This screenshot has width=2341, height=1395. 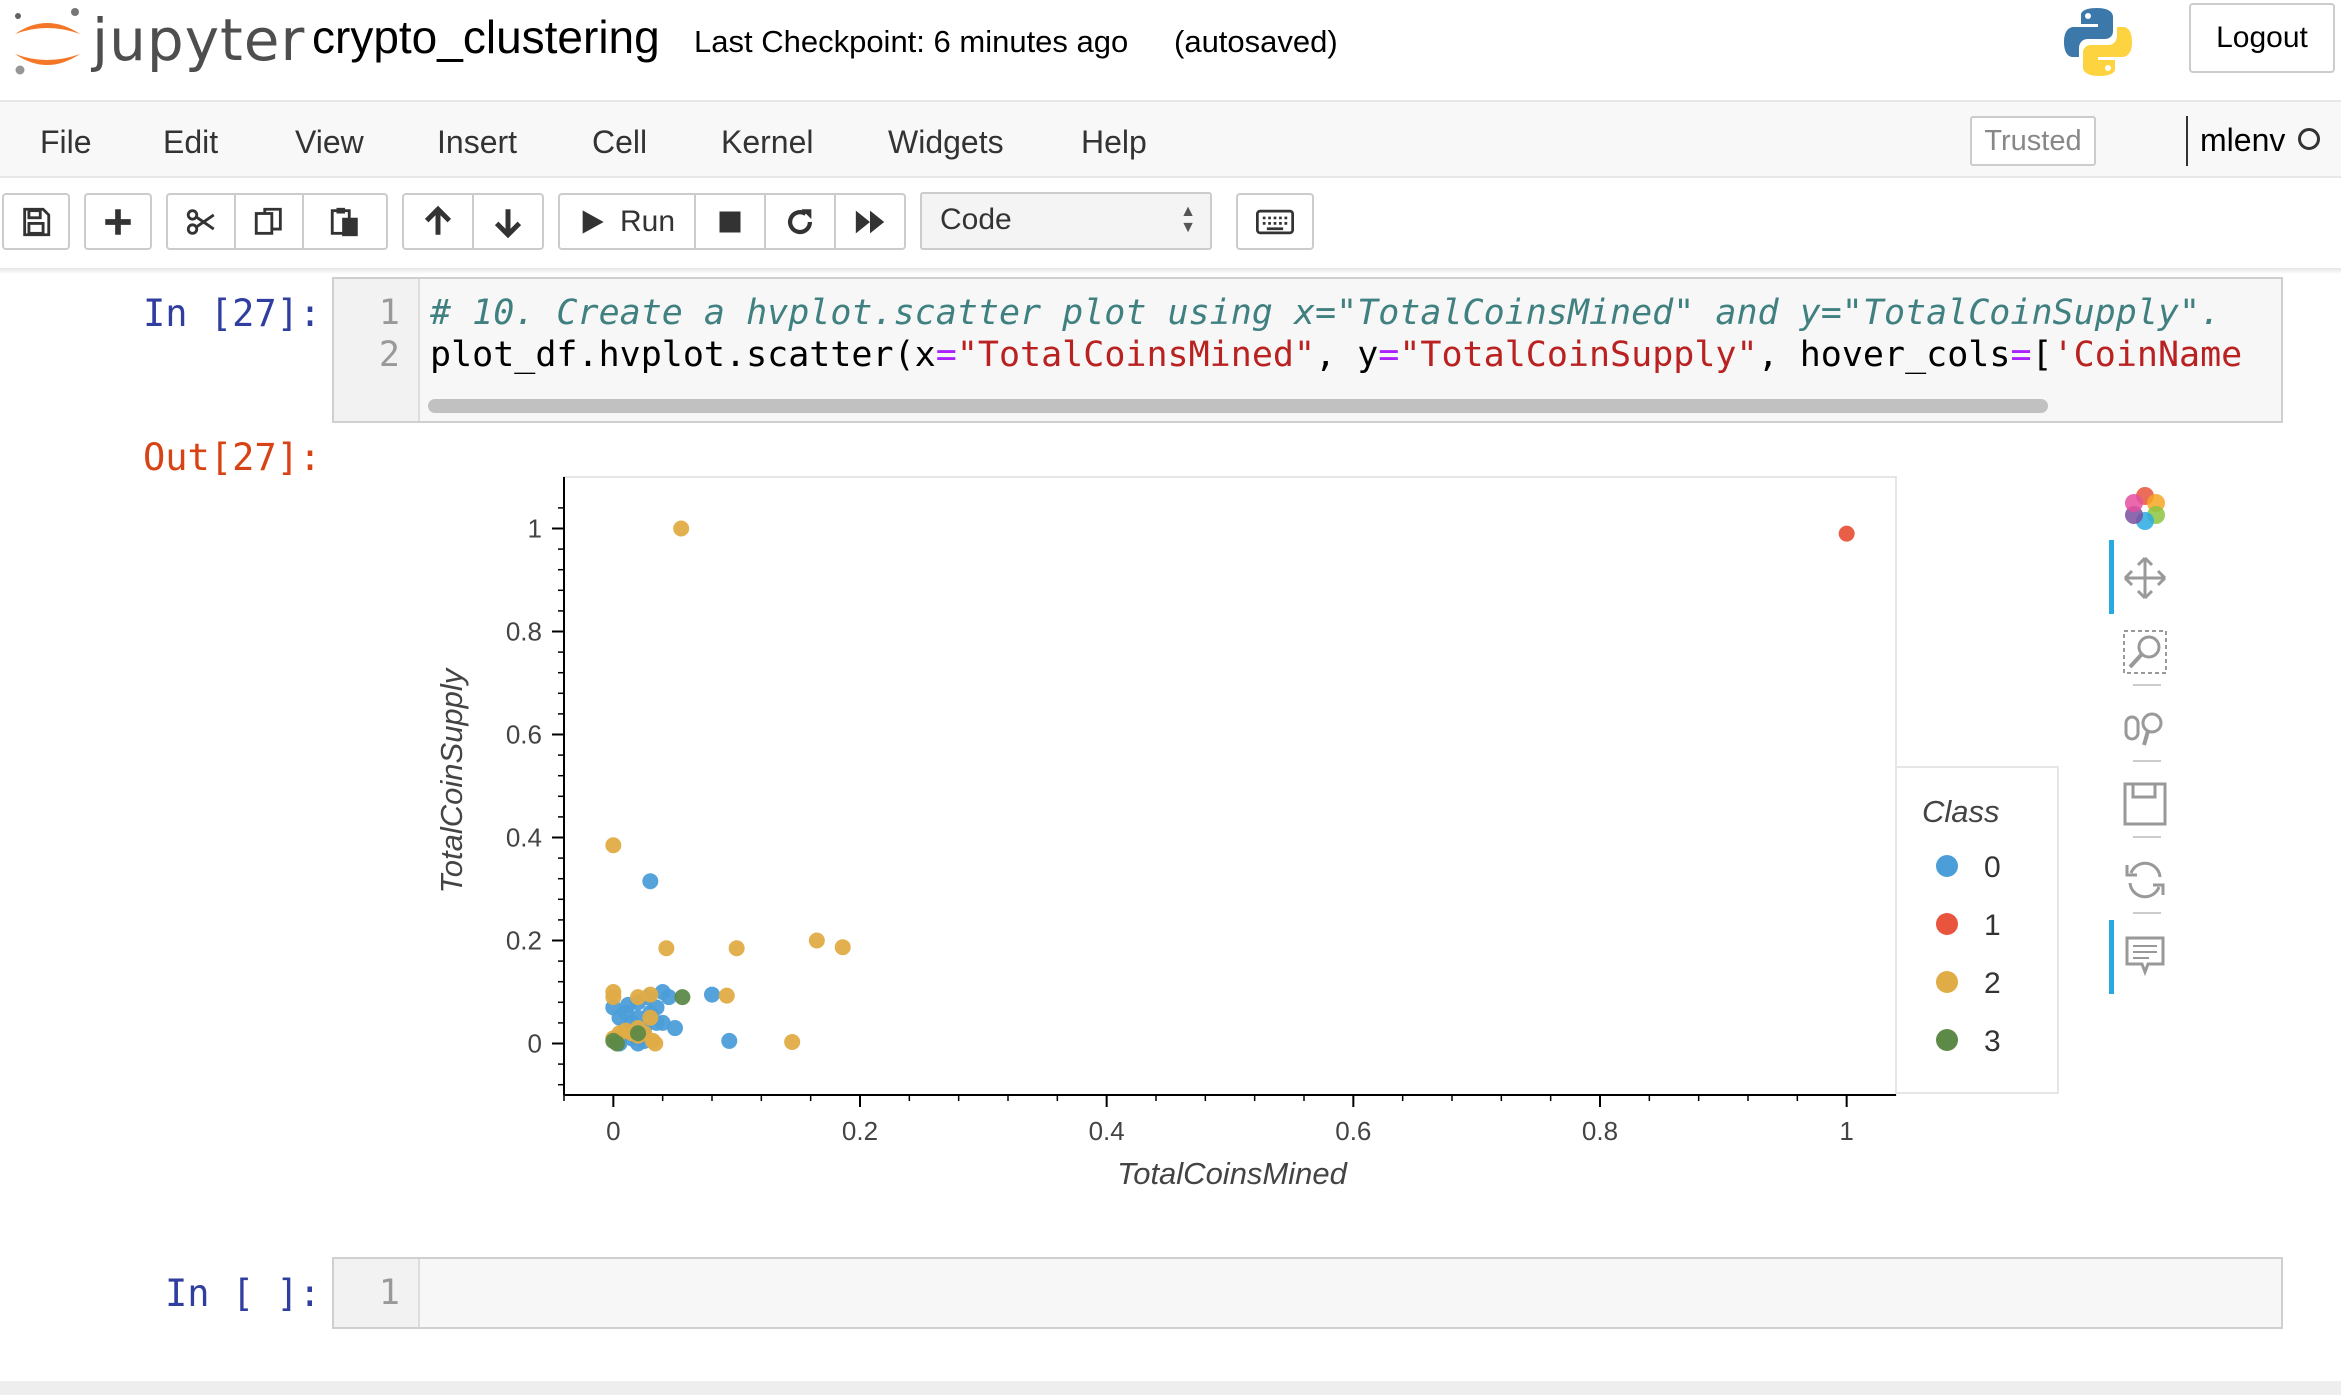 What do you see at coordinates (2187, 141) in the screenshot?
I see `kernel-separator` at bounding box center [2187, 141].